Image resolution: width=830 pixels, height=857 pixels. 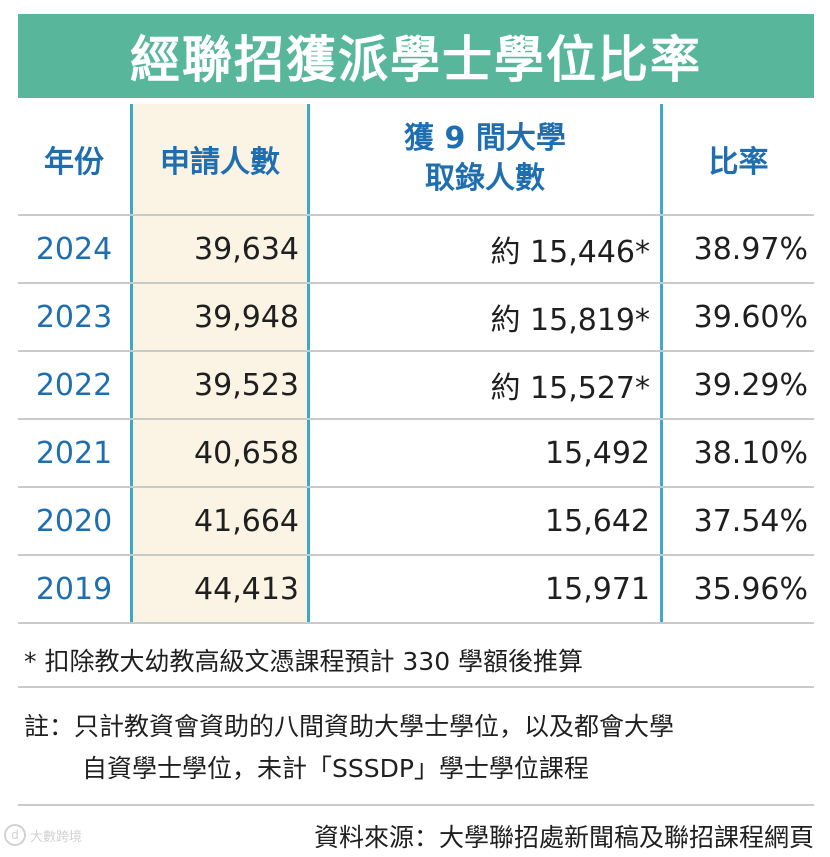 What do you see at coordinates (416, 318) in the screenshot?
I see `table-row: 2023 39,948 約 15,819* 39.60%` at bounding box center [416, 318].